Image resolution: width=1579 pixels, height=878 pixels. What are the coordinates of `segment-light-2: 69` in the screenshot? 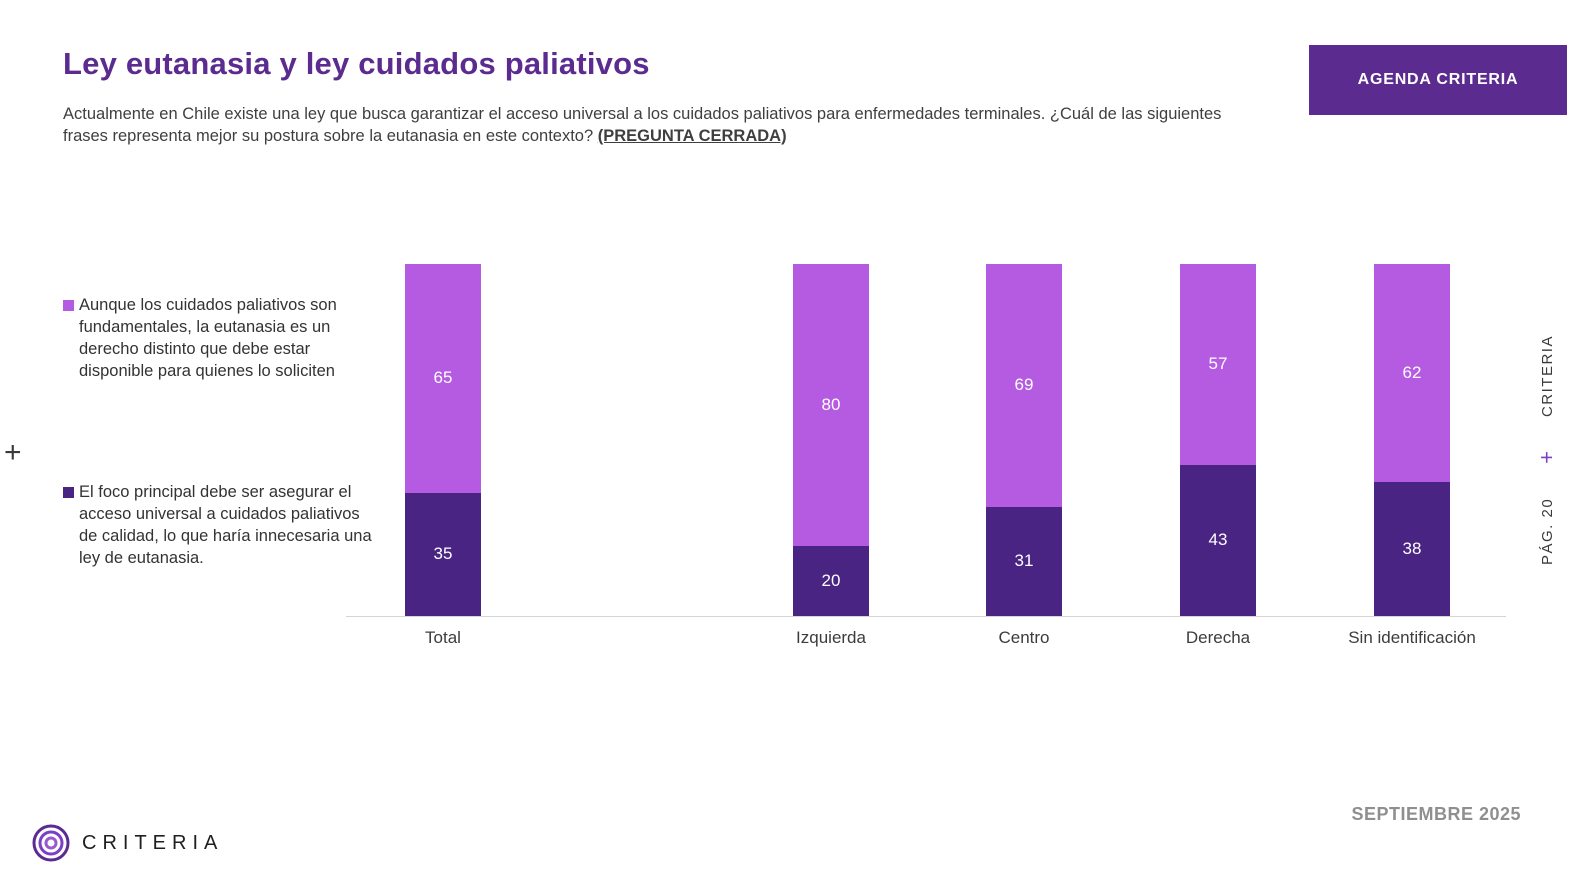 It's located at (1024, 385).